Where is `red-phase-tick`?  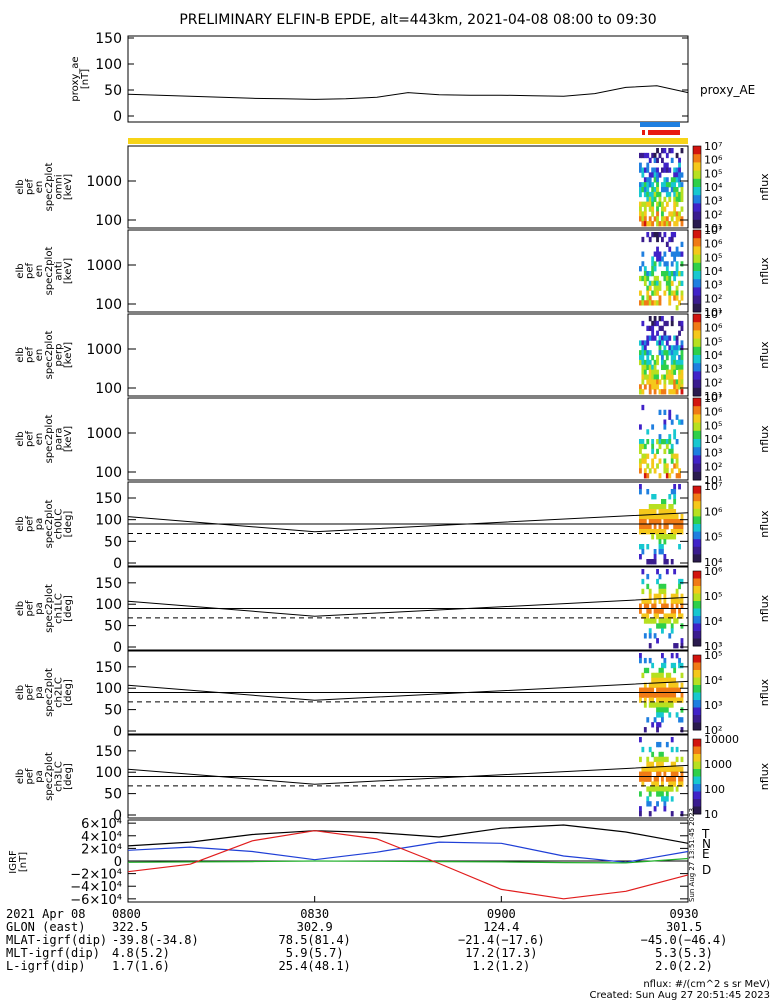
red-phase-tick is located at coordinates (643, 132).